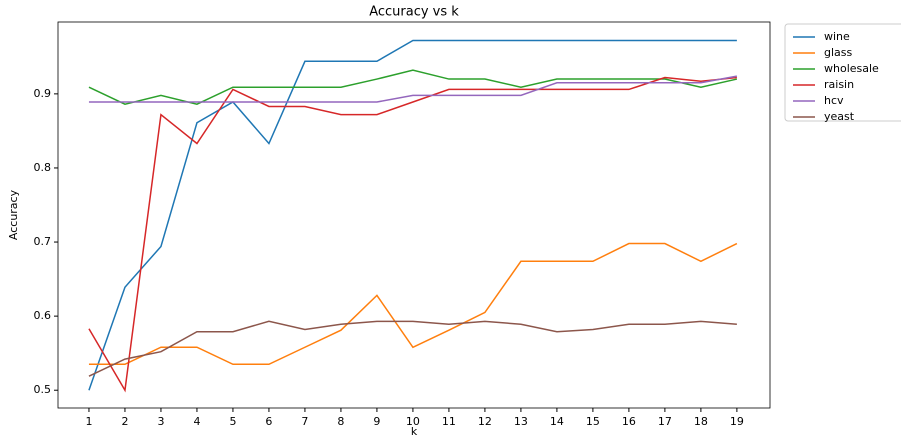 Image resolution: width=901 pixels, height=440 pixels. I want to click on legend-label: wholesale, so click(851, 68).